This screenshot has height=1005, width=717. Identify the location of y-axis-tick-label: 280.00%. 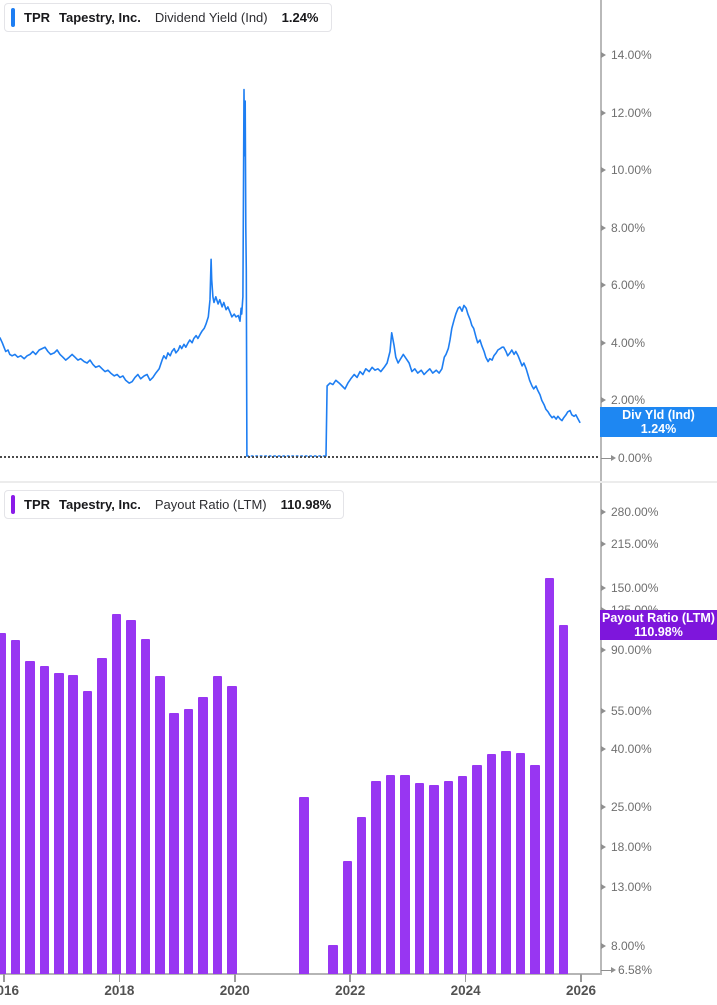
(635, 511).